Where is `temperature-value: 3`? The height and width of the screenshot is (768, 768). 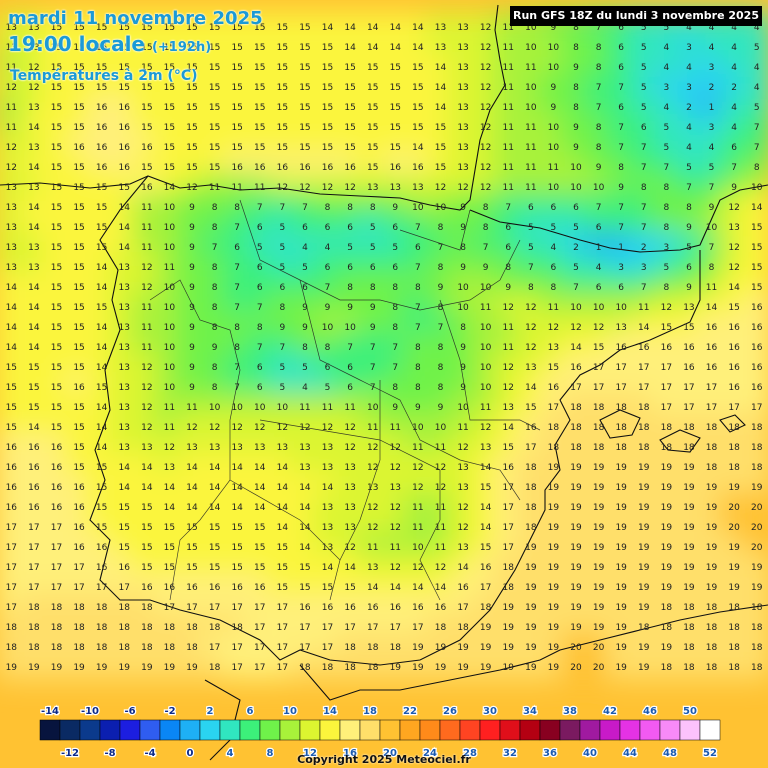 temperature-value: 3 is located at coordinates (644, 268).